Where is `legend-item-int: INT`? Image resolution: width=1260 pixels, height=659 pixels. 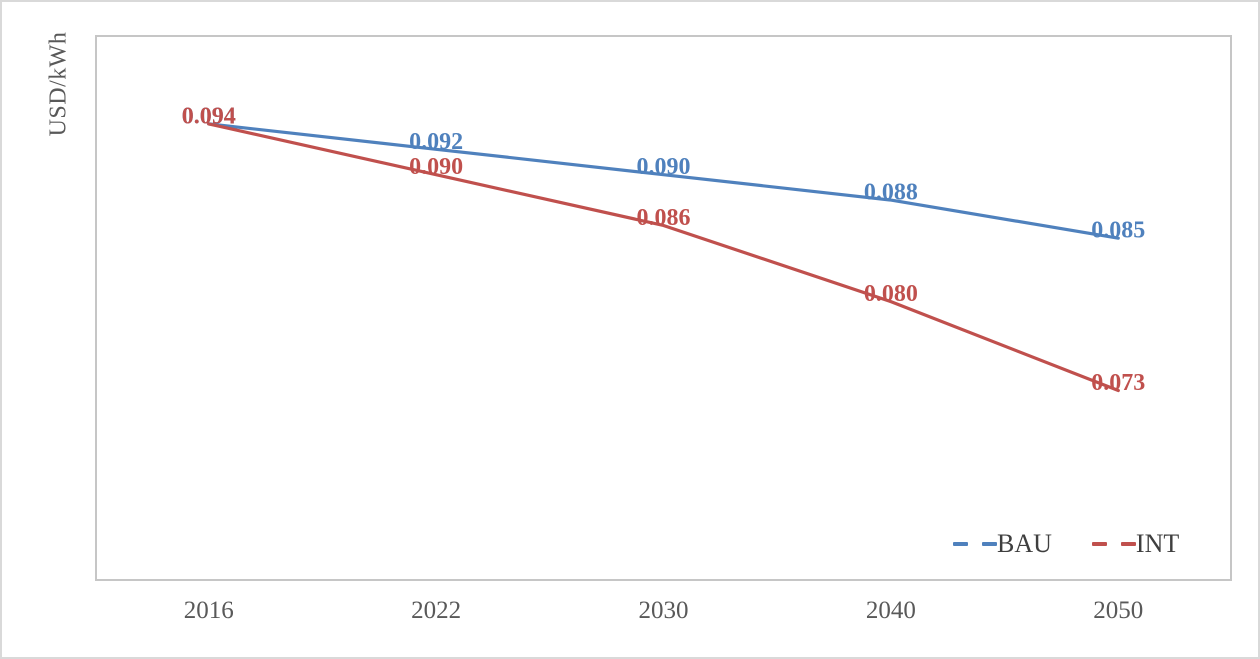
legend-item-int: INT is located at coordinates (1135, 543).